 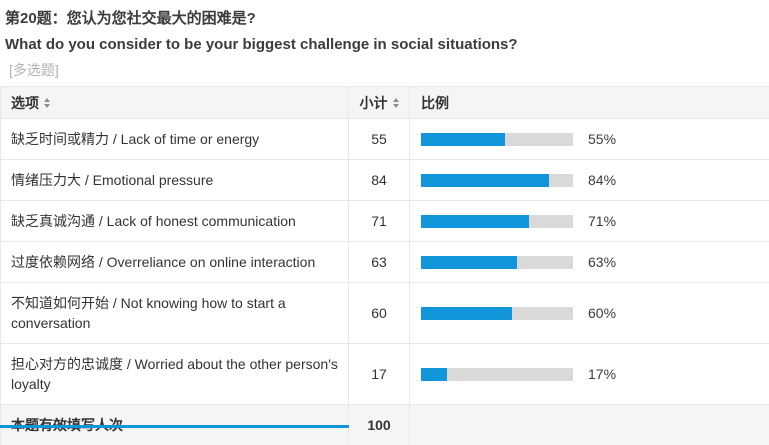 I want to click on ratio-cell: 71%, so click(x=589, y=221).